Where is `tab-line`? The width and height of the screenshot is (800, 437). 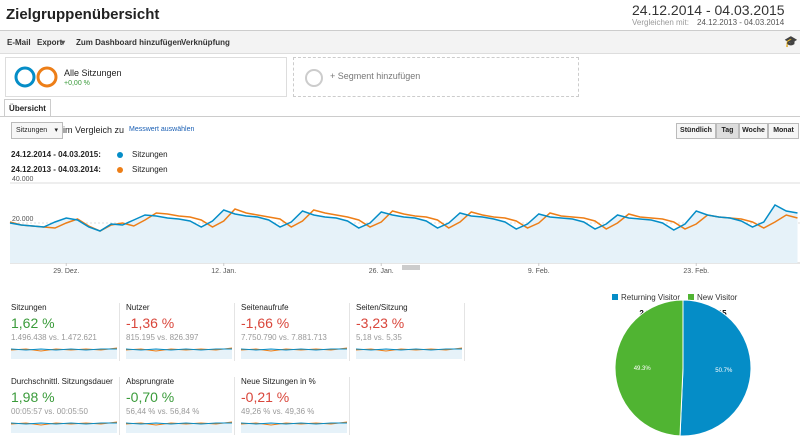 tab-line is located at coordinates (400, 116).